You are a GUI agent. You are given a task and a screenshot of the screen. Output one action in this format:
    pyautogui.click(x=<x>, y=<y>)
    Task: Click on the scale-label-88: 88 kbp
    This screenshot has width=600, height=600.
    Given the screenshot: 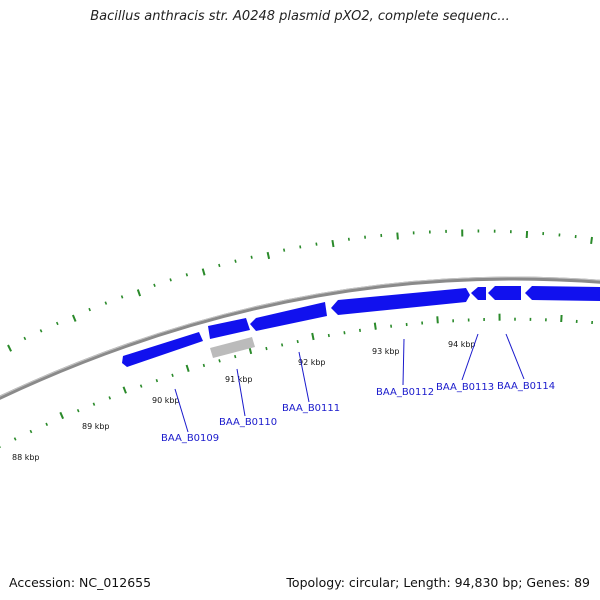 What is the action you would take?
    pyautogui.click(x=26, y=457)
    